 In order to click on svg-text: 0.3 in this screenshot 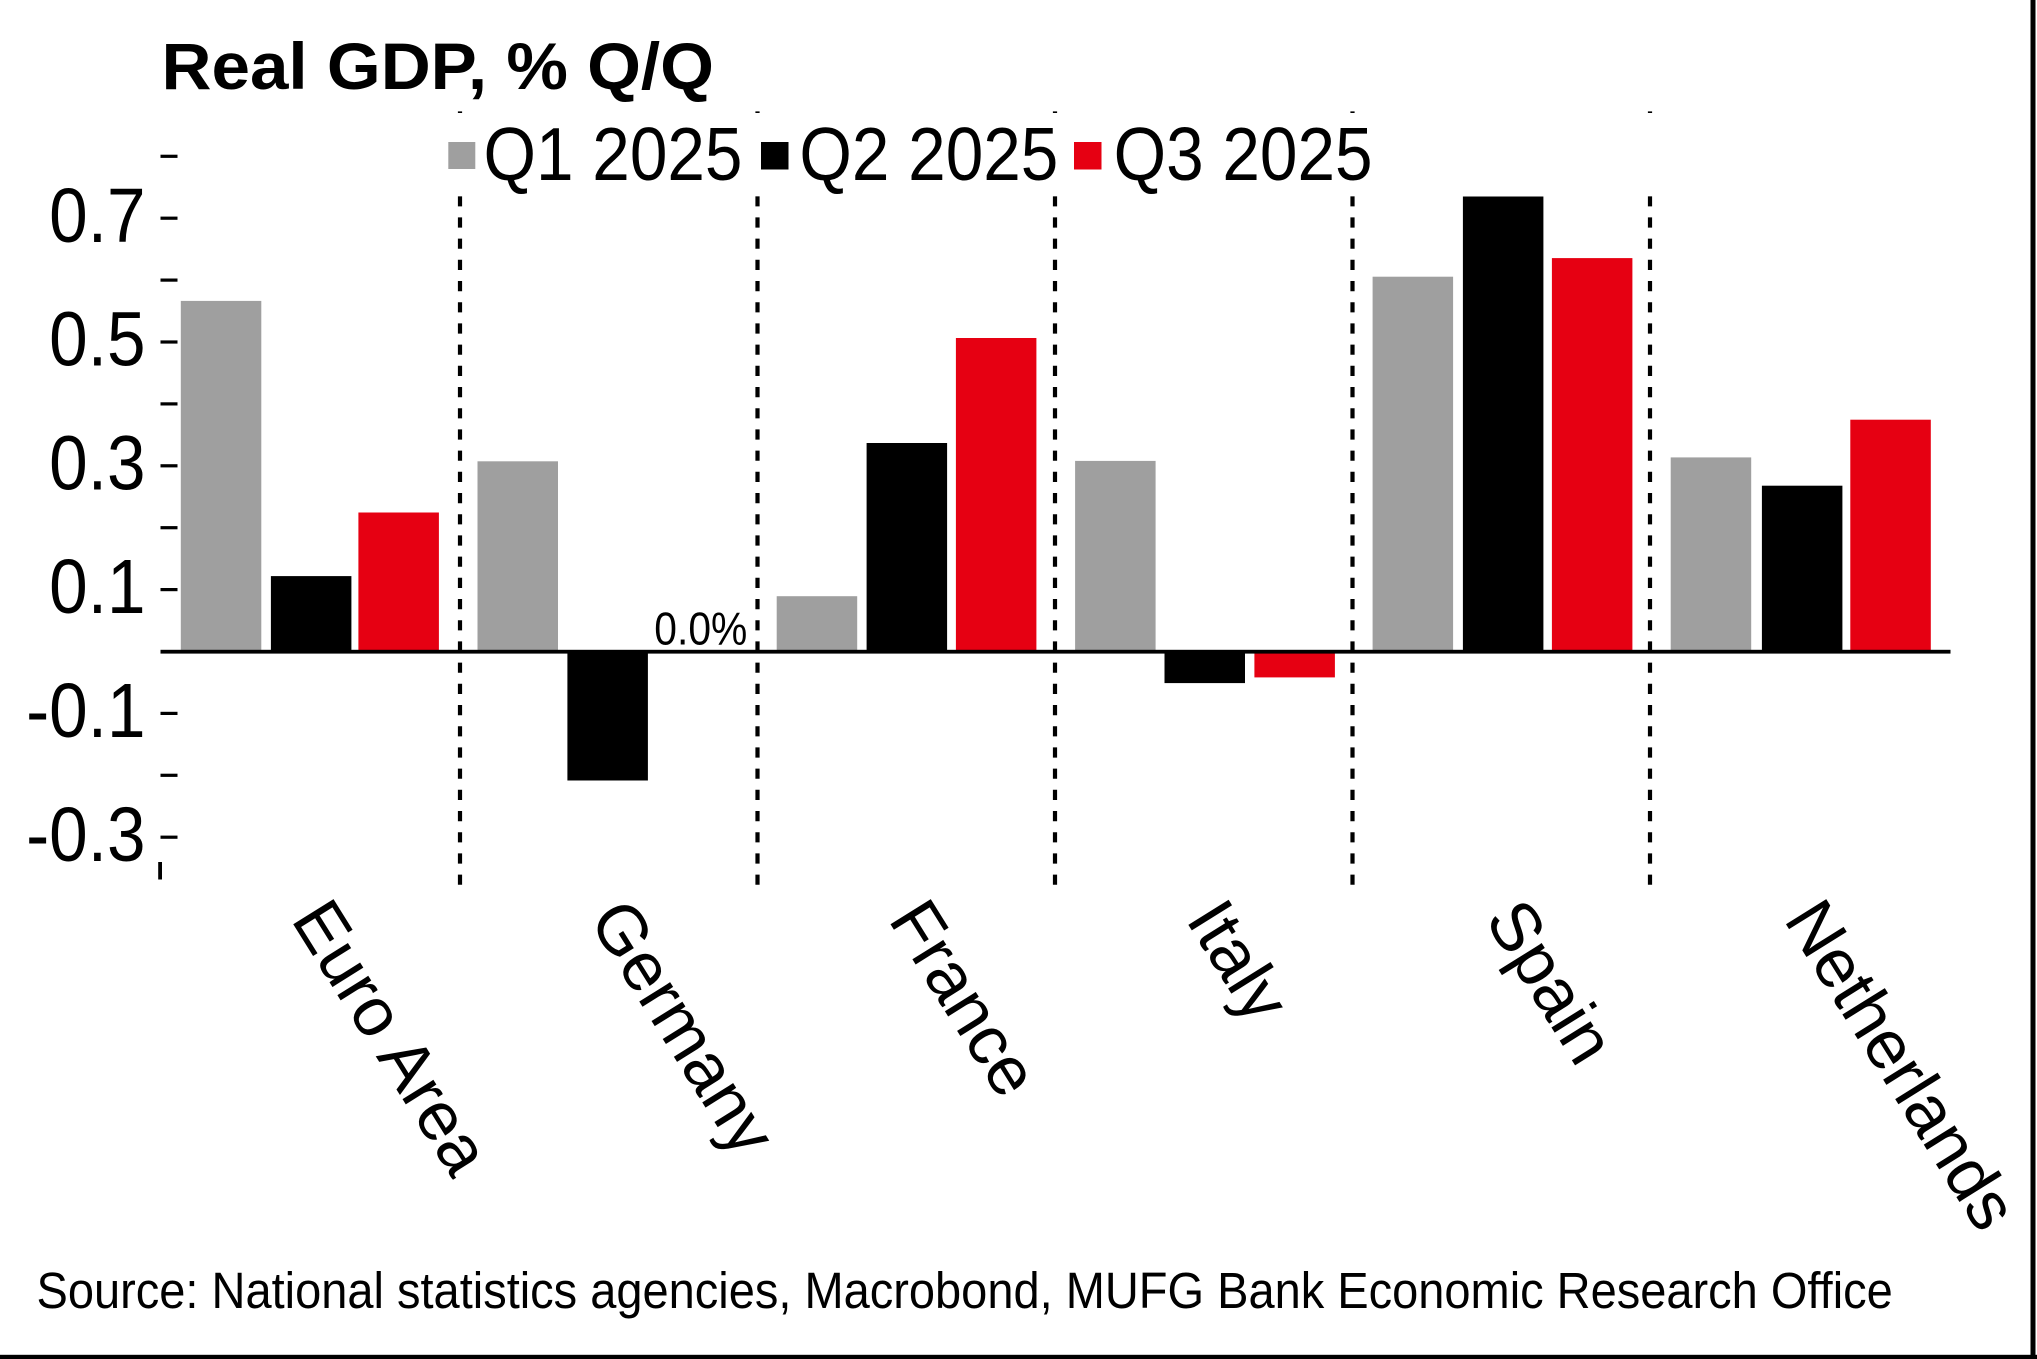, I will do `click(97, 463)`.